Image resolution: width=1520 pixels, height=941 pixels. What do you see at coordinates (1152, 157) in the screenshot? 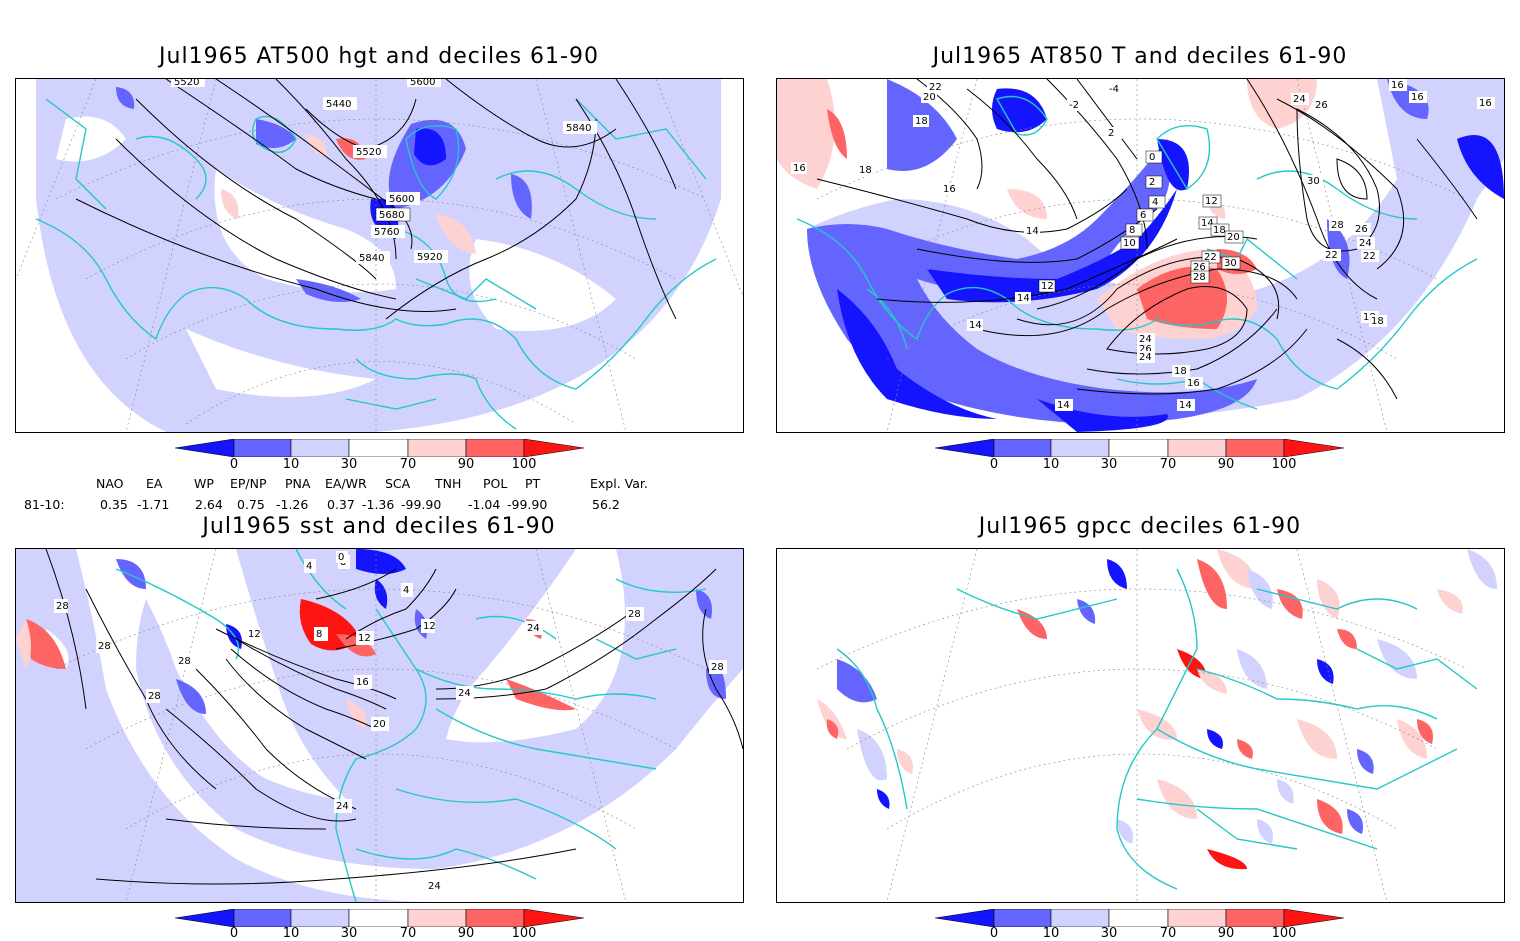
I see `contour-label: 0` at bounding box center [1152, 157].